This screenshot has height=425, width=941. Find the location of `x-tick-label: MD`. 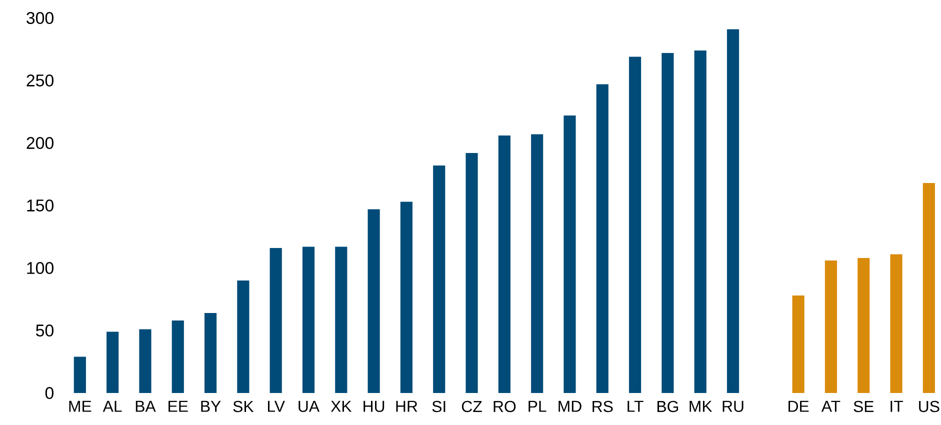

x-tick-label: MD is located at coordinates (570, 406).